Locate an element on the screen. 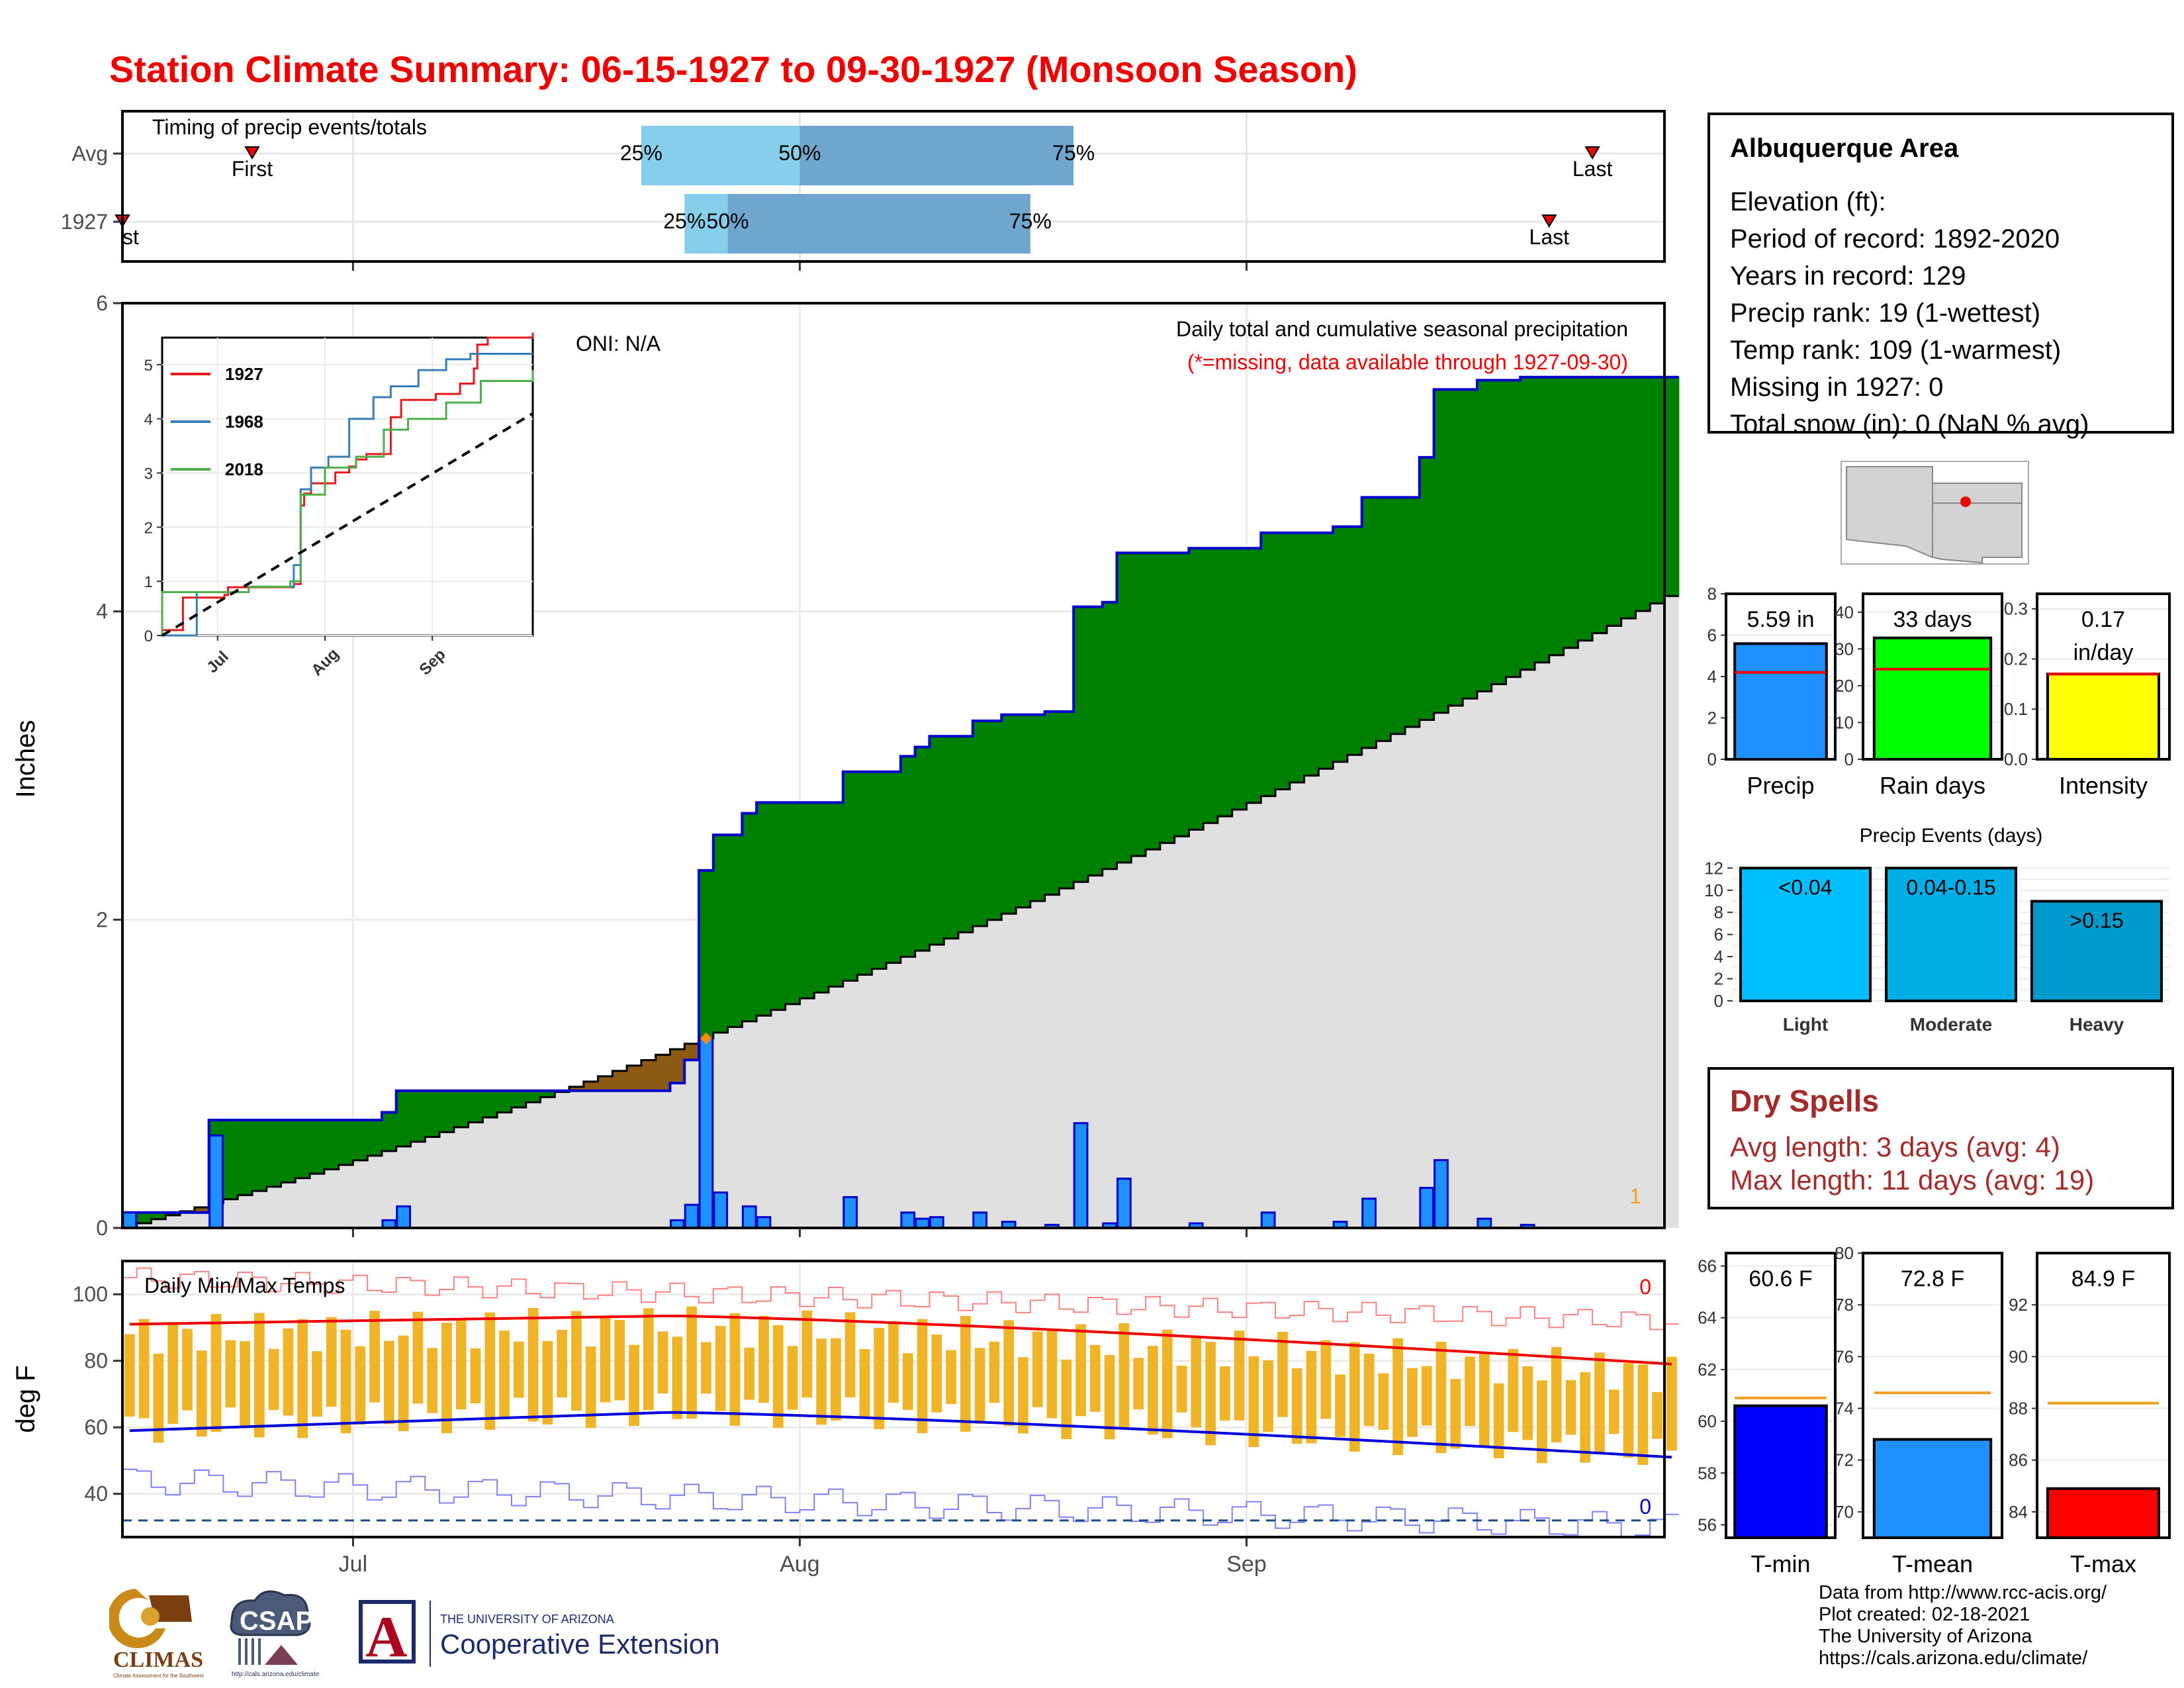 The width and height of the screenshot is (2184, 1688). temp-y-tick-label: 80 is located at coordinates (96, 1361).